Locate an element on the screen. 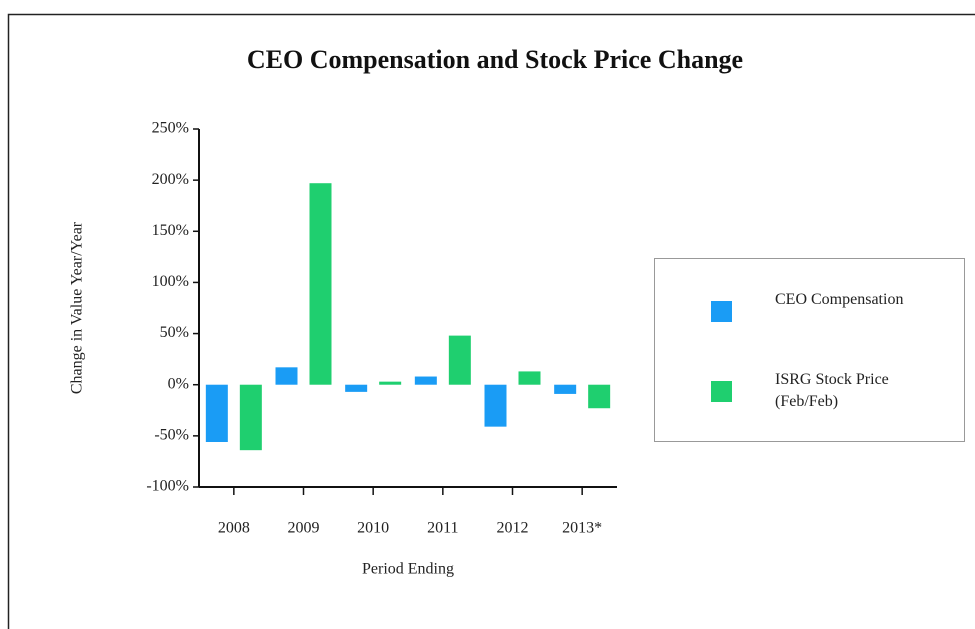  y-tick-label: 0% is located at coordinates (178, 383).